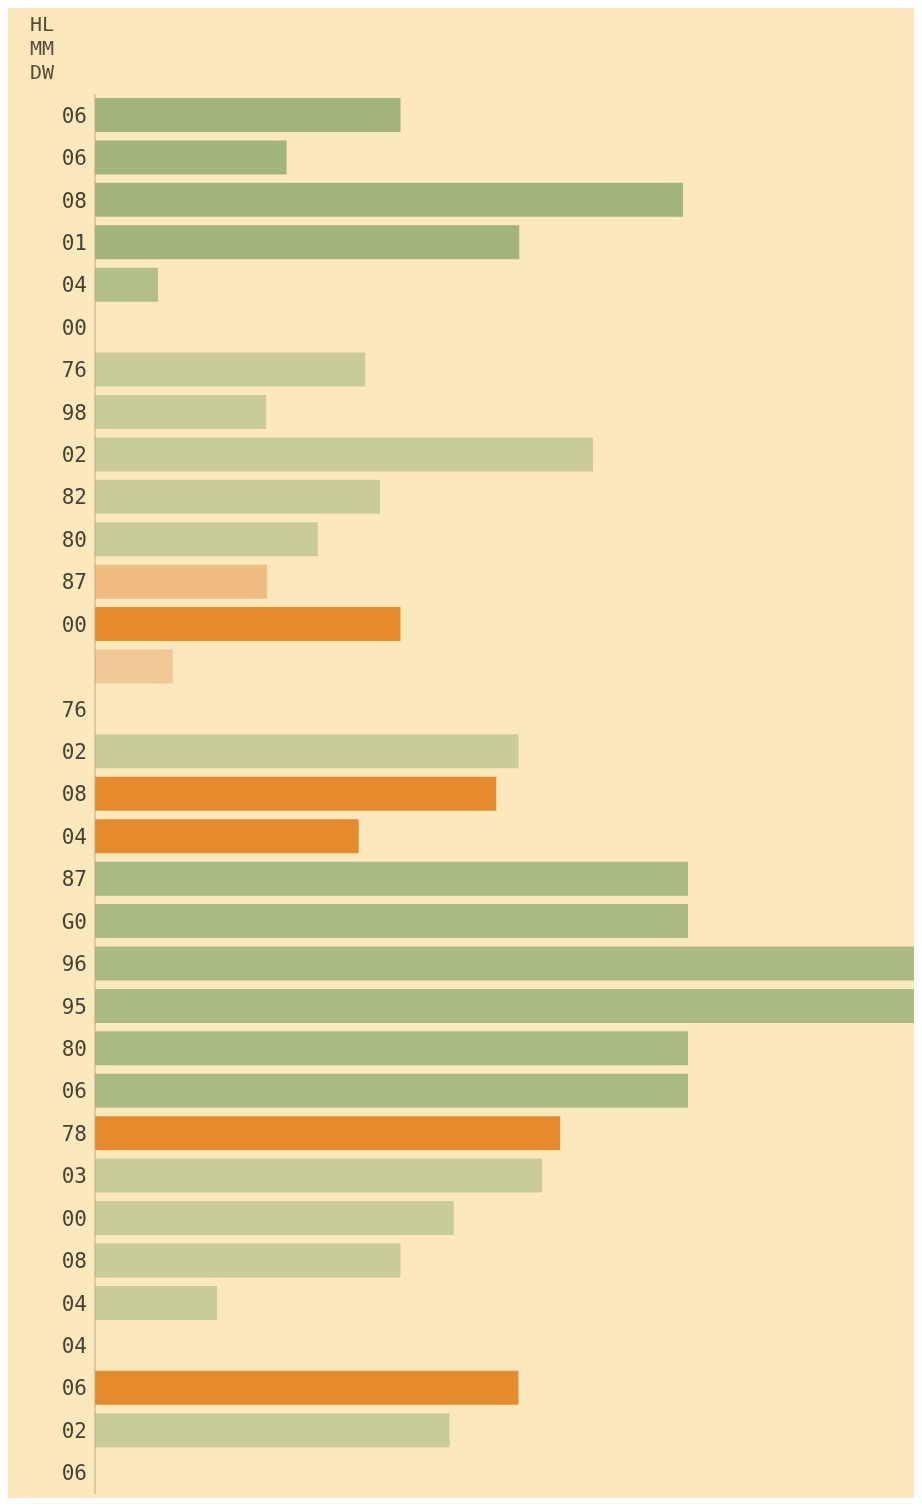 Image resolution: width=922 pixels, height=1509 pixels. What do you see at coordinates (43, 48) in the screenshot?
I see `chart-title: HL MM DW` at bounding box center [43, 48].